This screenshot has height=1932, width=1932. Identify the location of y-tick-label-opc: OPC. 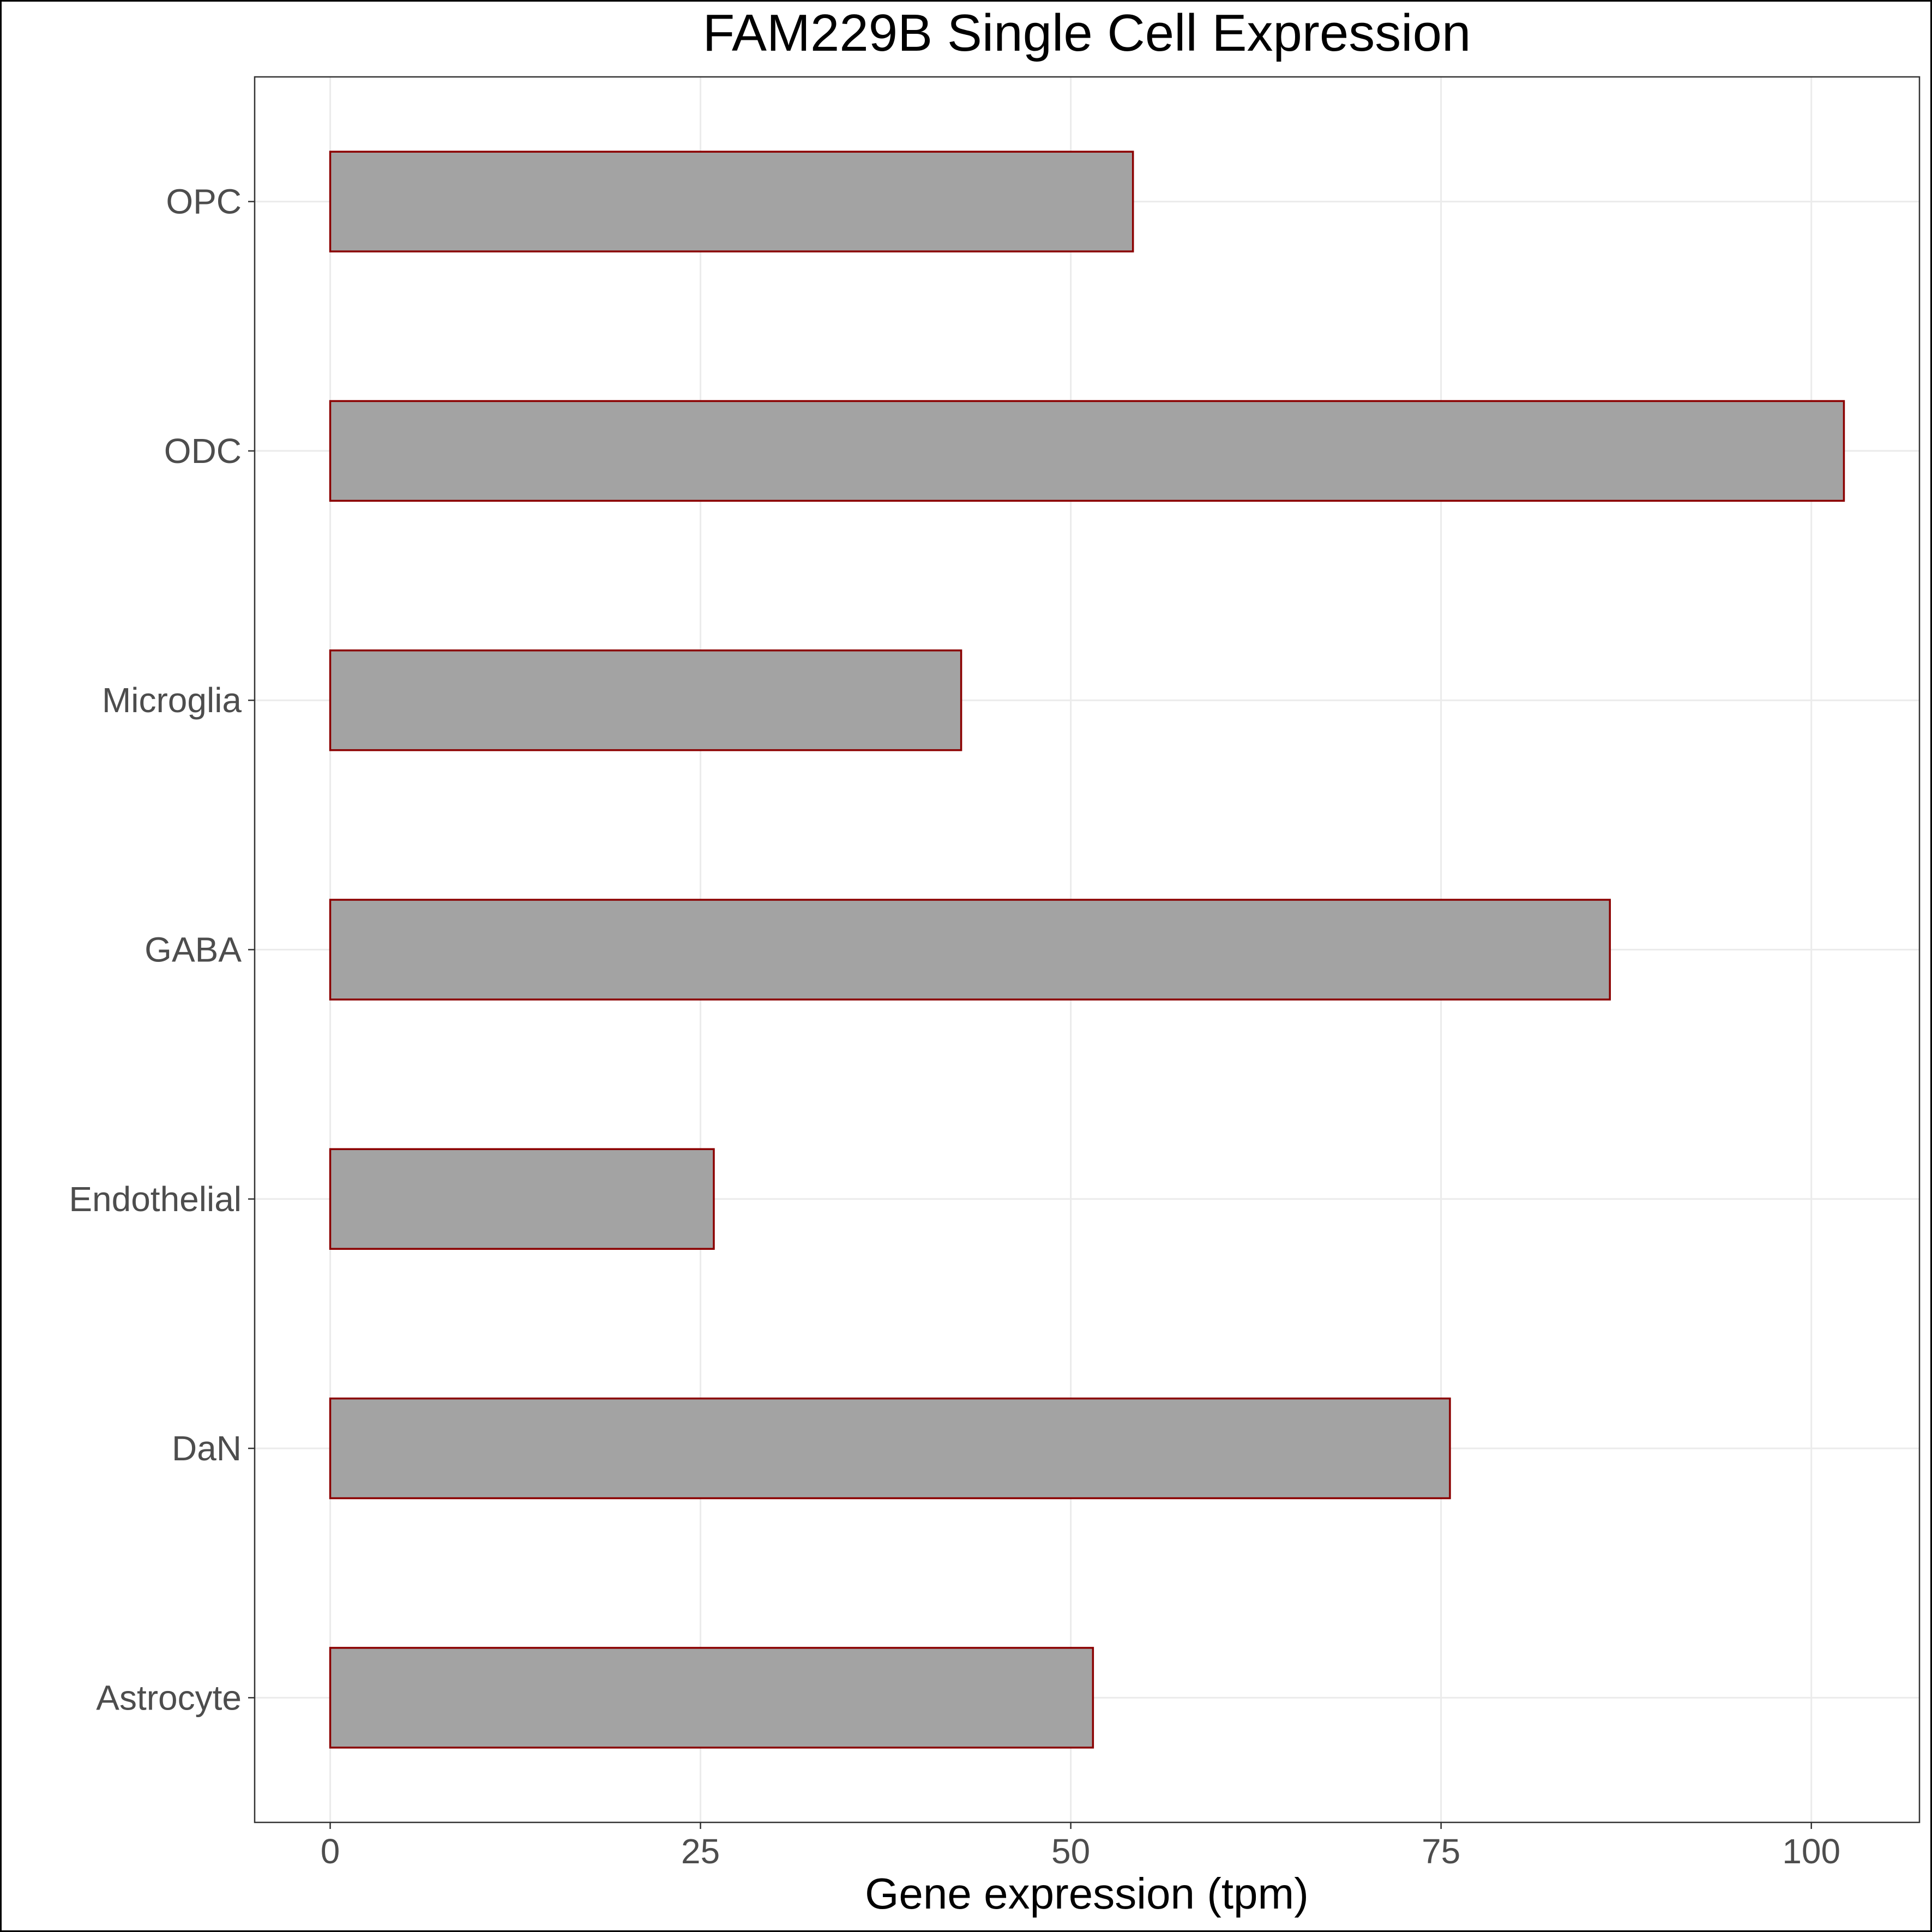
(204, 201).